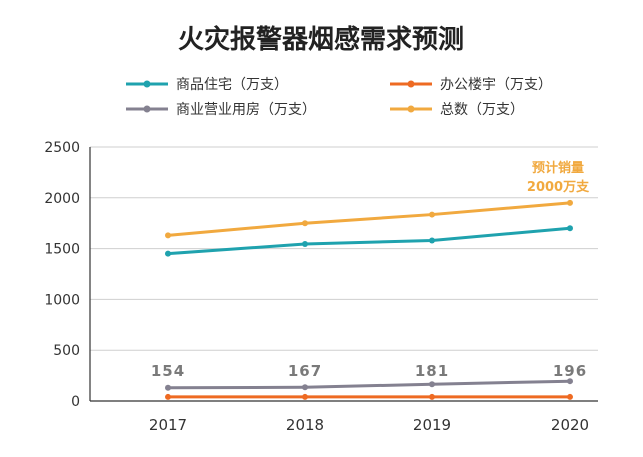 This screenshot has height=457, width=643. What do you see at coordinates (570, 228) in the screenshot?
I see `point-residential-2020` at bounding box center [570, 228].